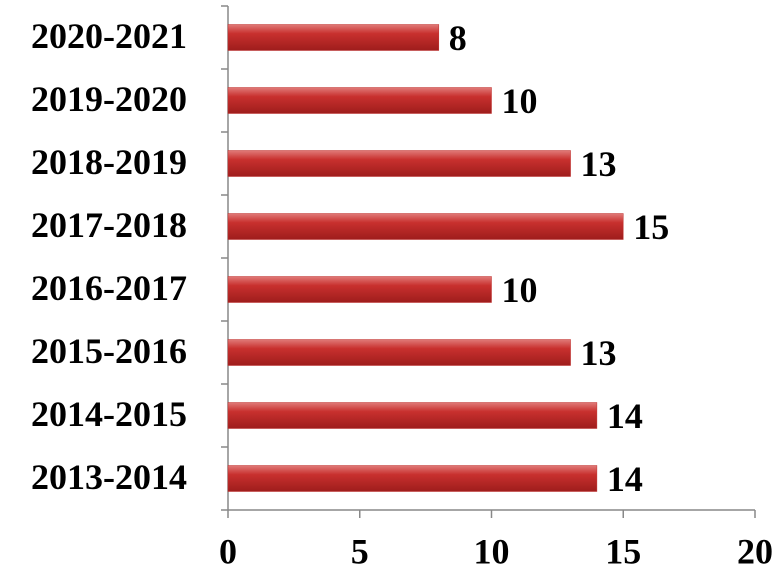 Image resolution: width=775 pixels, height=581 pixels. Describe the element at coordinates (109, 162) in the screenshot. I see `y-tick-label: 2018-2019` at that location.